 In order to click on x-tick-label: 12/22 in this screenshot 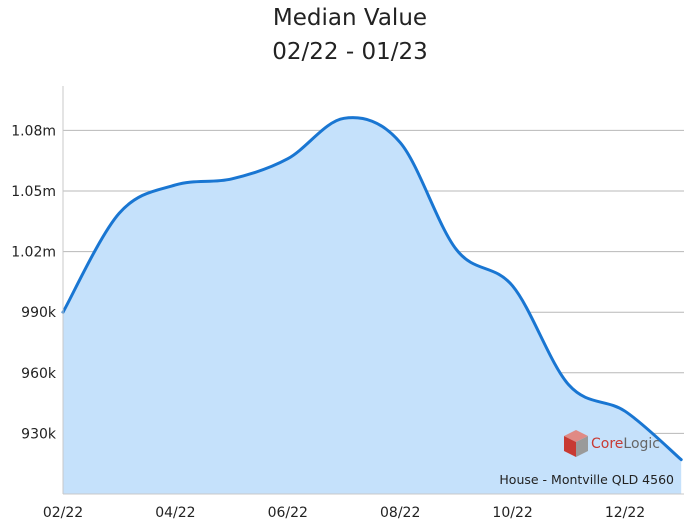, I will do `click(625, 513)`.